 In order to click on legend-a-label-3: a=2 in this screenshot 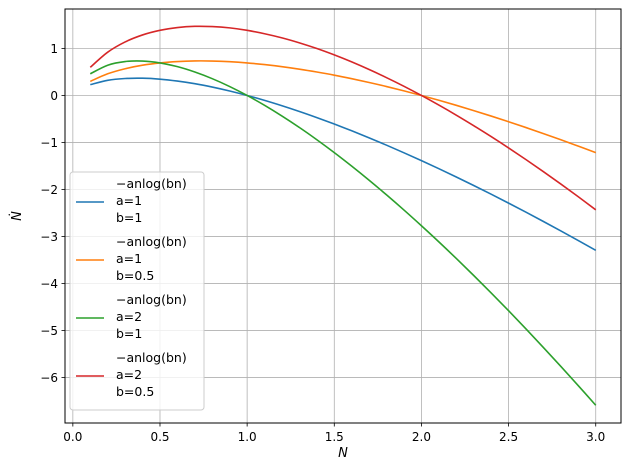, I will do `click(129, 316)`.